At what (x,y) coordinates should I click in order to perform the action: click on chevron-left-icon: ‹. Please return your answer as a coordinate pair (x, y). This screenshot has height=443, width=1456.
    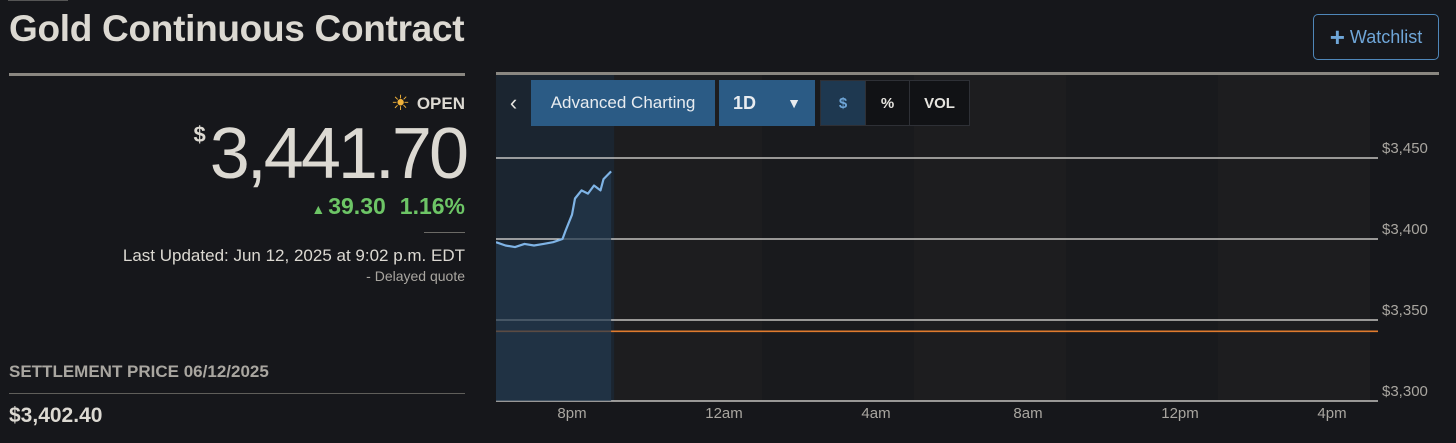
    Looking at the image, I should click on (513, 102).